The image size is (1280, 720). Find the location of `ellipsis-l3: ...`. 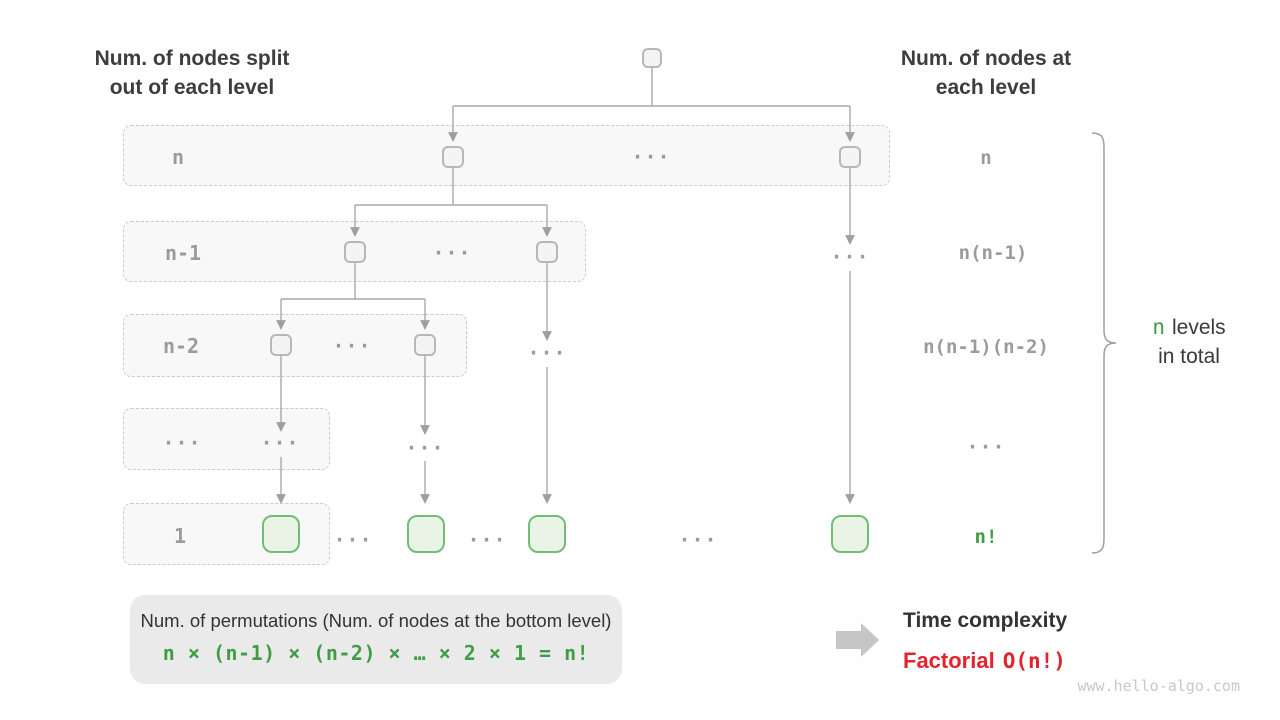

ellipsis-l3: ... is located at coordinates (352, 340).